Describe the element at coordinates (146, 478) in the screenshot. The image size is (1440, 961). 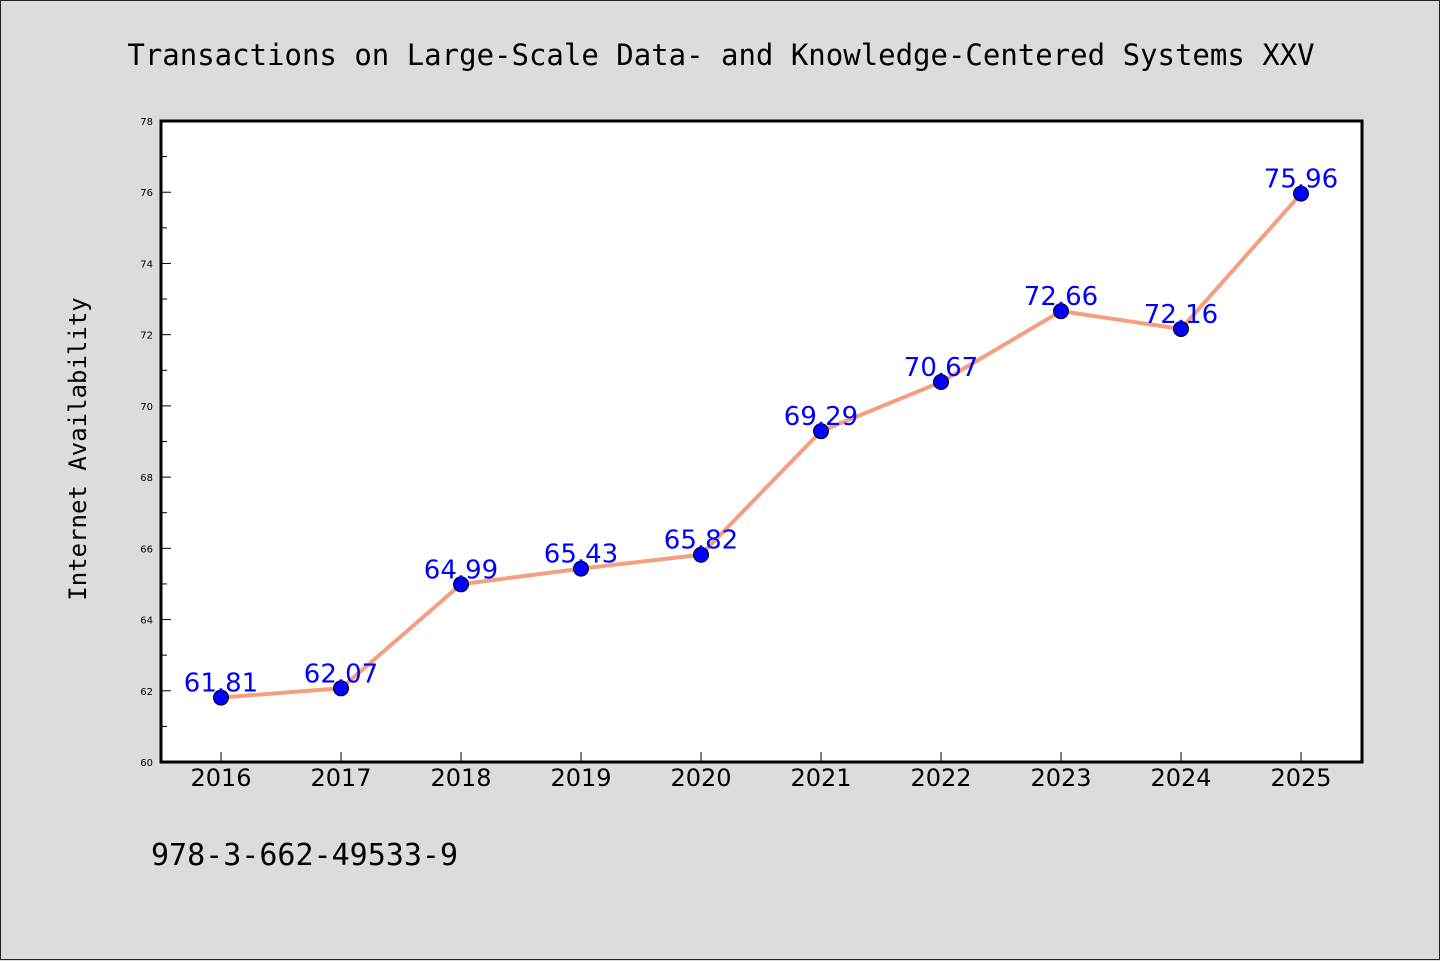
I see `y-tick-label: 68` at that location.